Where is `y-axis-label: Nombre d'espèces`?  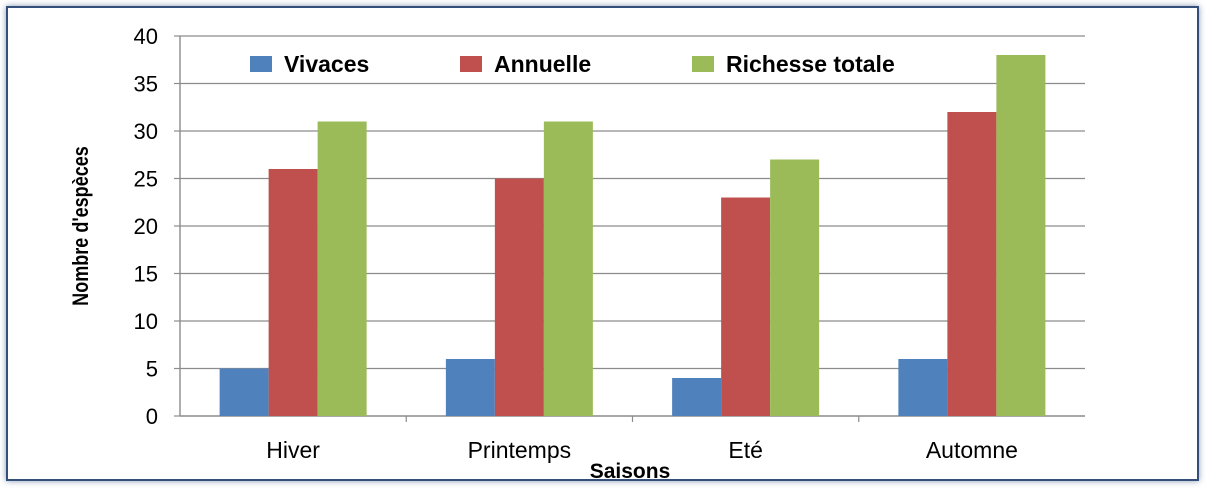
y-axis-label: Nombre d'espèces is located at coordinates (81, 226).